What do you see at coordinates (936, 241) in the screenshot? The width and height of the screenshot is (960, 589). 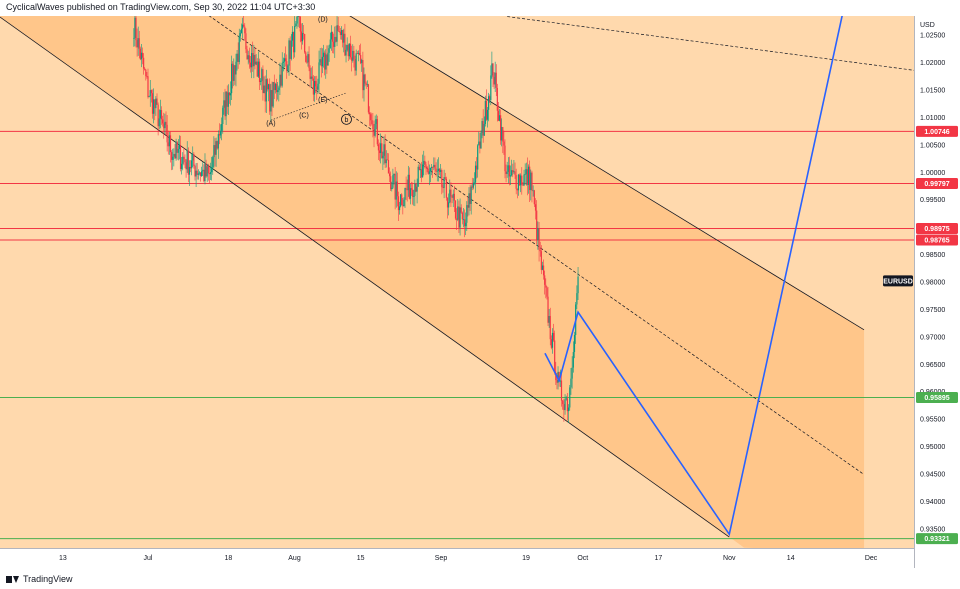 I see `price-tag-label: 0.98765` at bounding box center [936, 241].